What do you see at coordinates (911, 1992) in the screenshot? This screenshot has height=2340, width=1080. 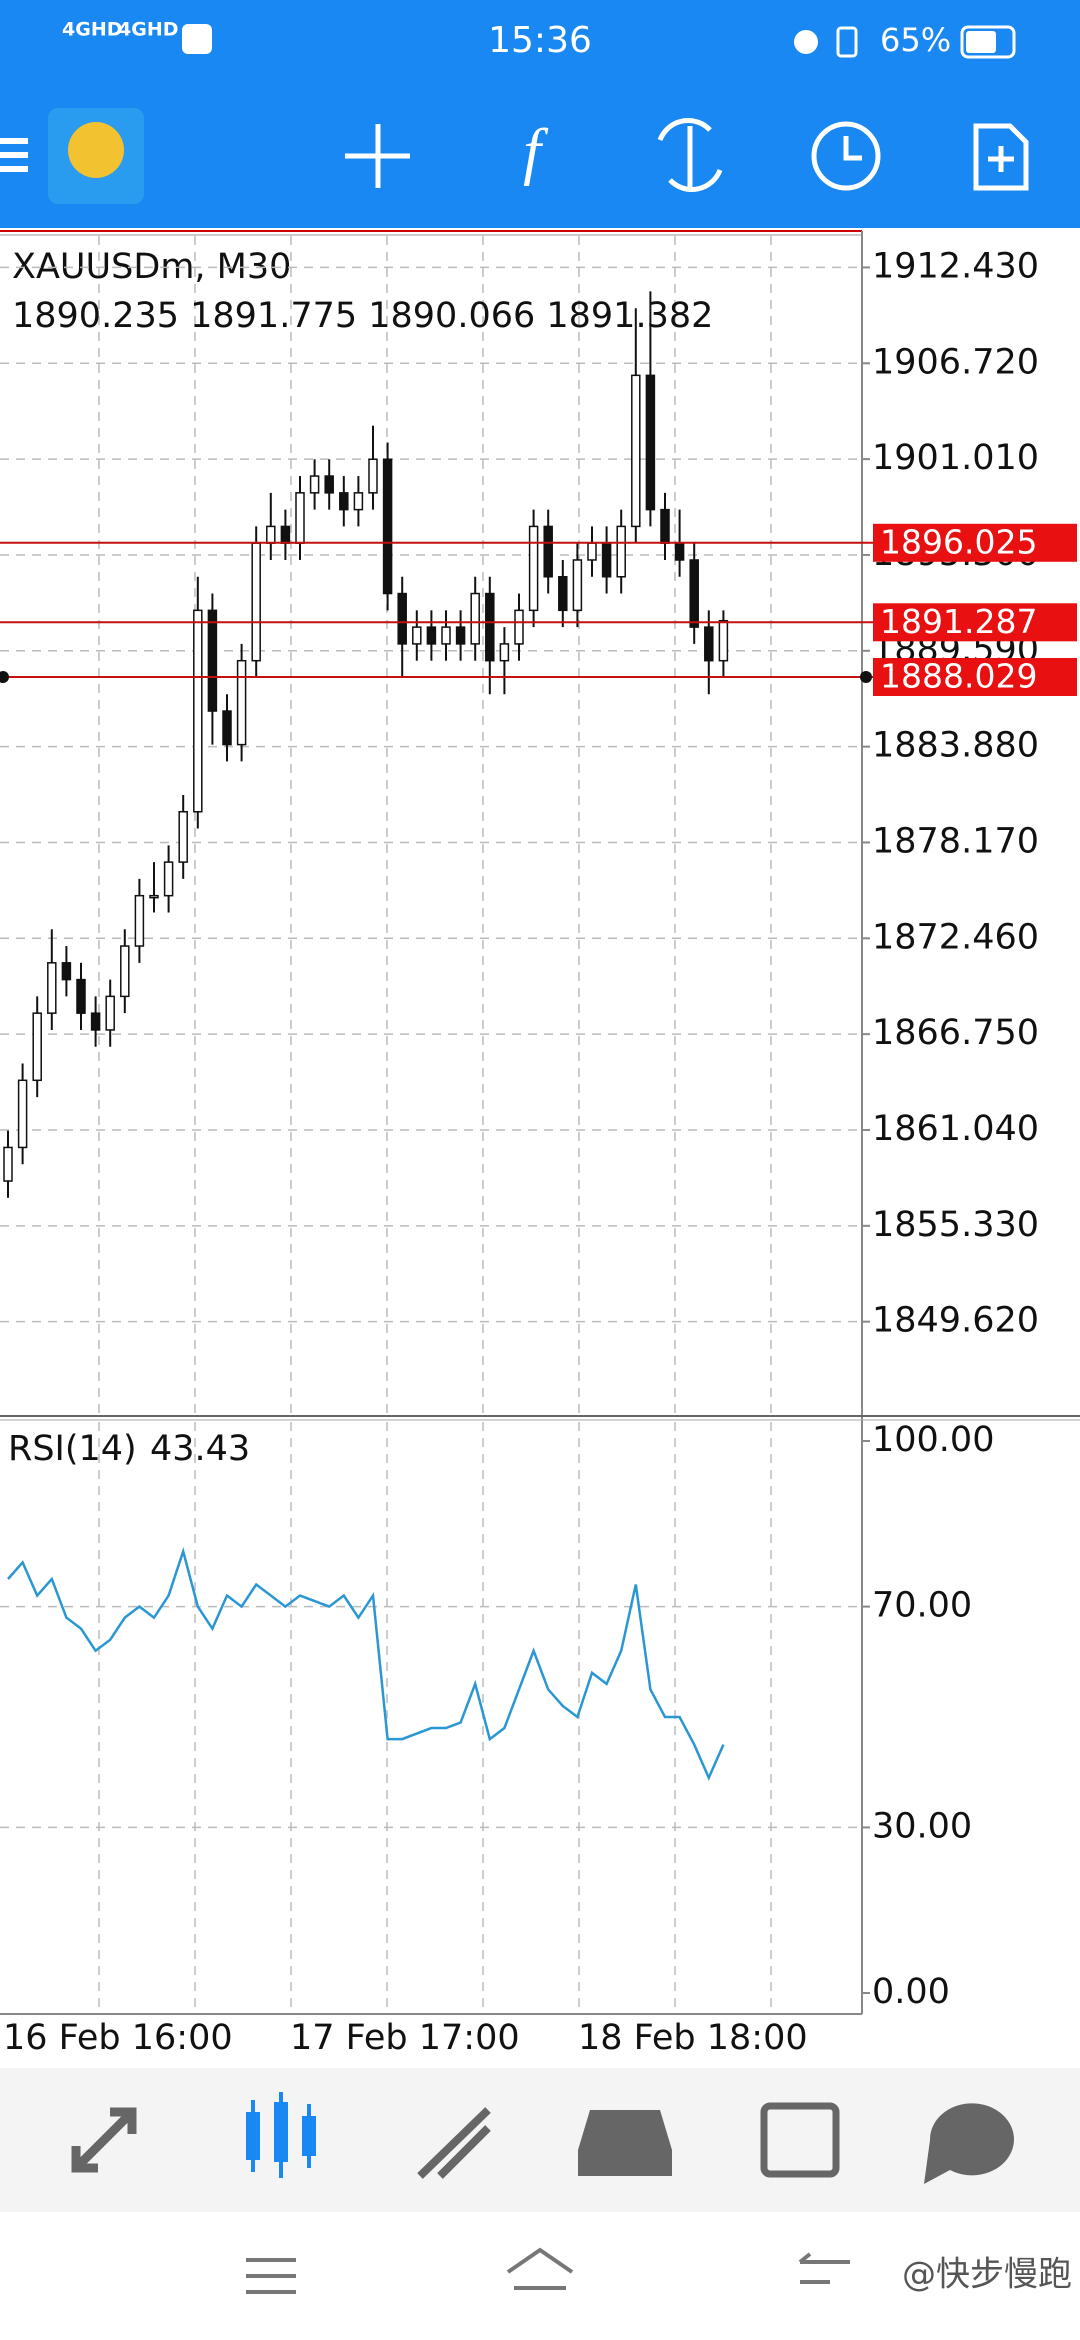 I see `rsi-tick-label: 0.00` at bounding box center [911, 1992].